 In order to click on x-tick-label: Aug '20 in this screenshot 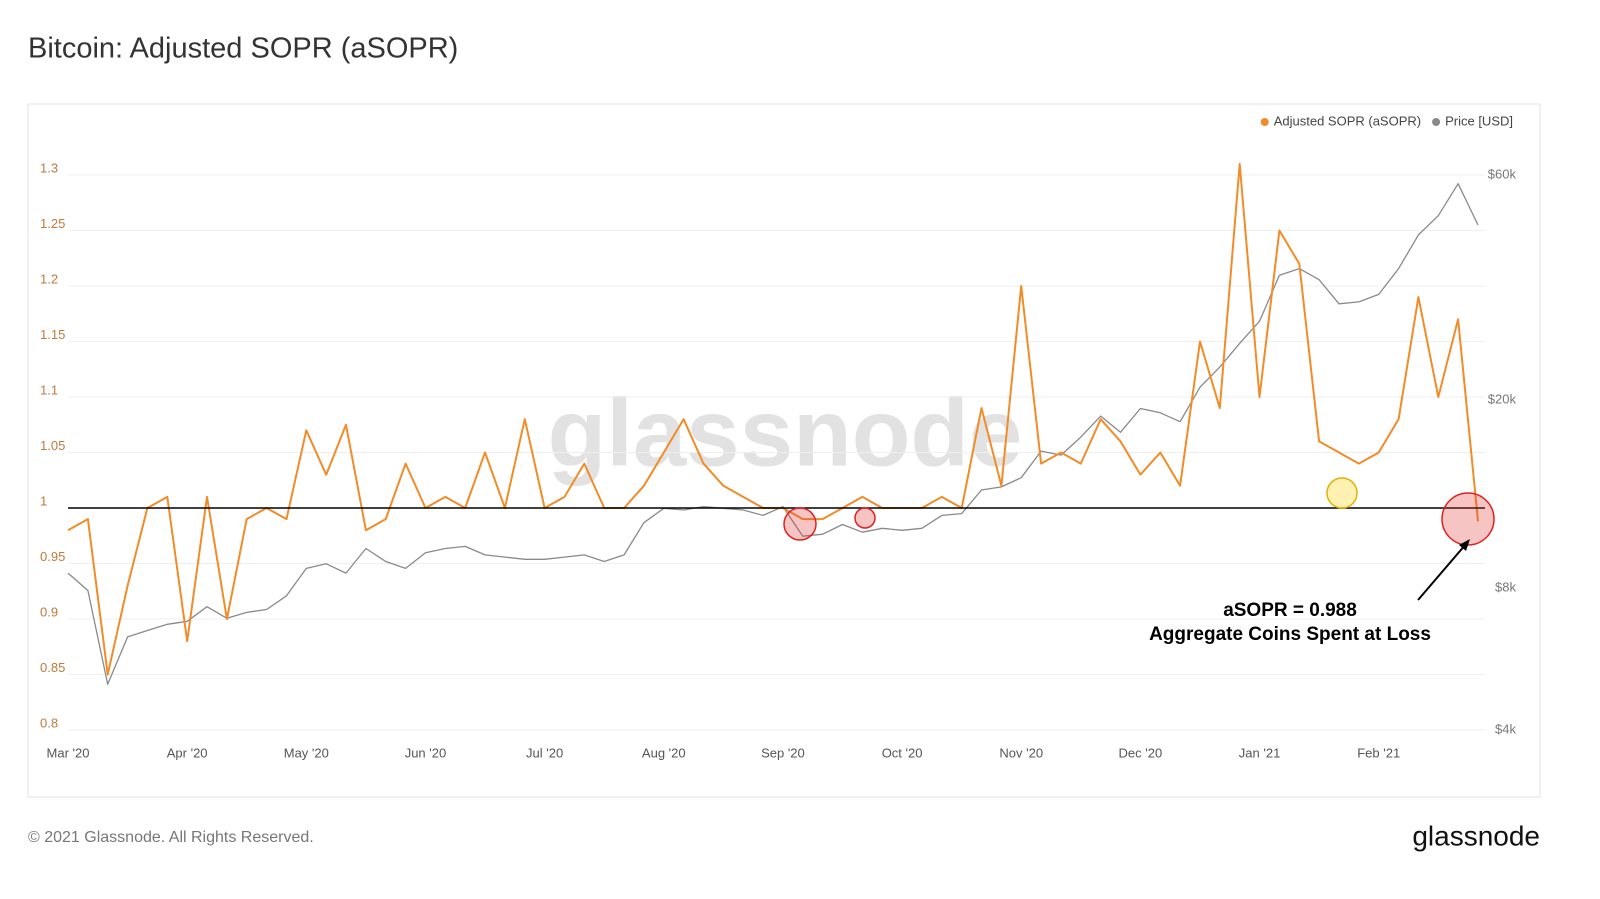, I will do `click(664, 752)`.